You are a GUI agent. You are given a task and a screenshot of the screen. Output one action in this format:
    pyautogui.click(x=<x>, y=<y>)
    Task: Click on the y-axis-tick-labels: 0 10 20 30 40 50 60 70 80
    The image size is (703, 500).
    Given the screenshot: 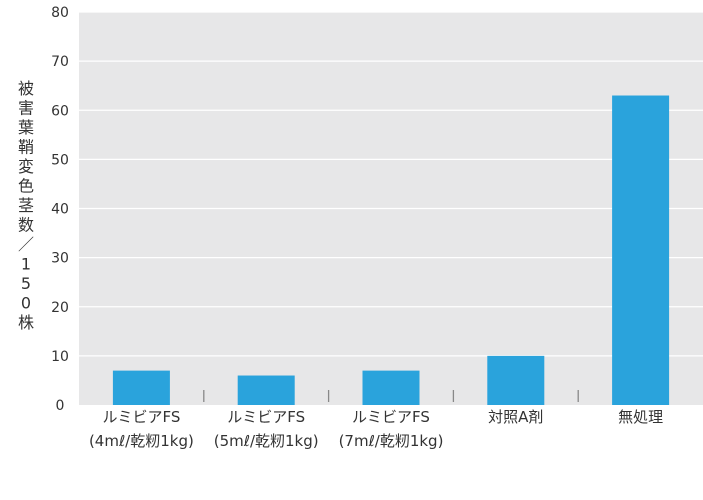 What is the action you would take?
    pyautogui.click(x=60, y=209)
    